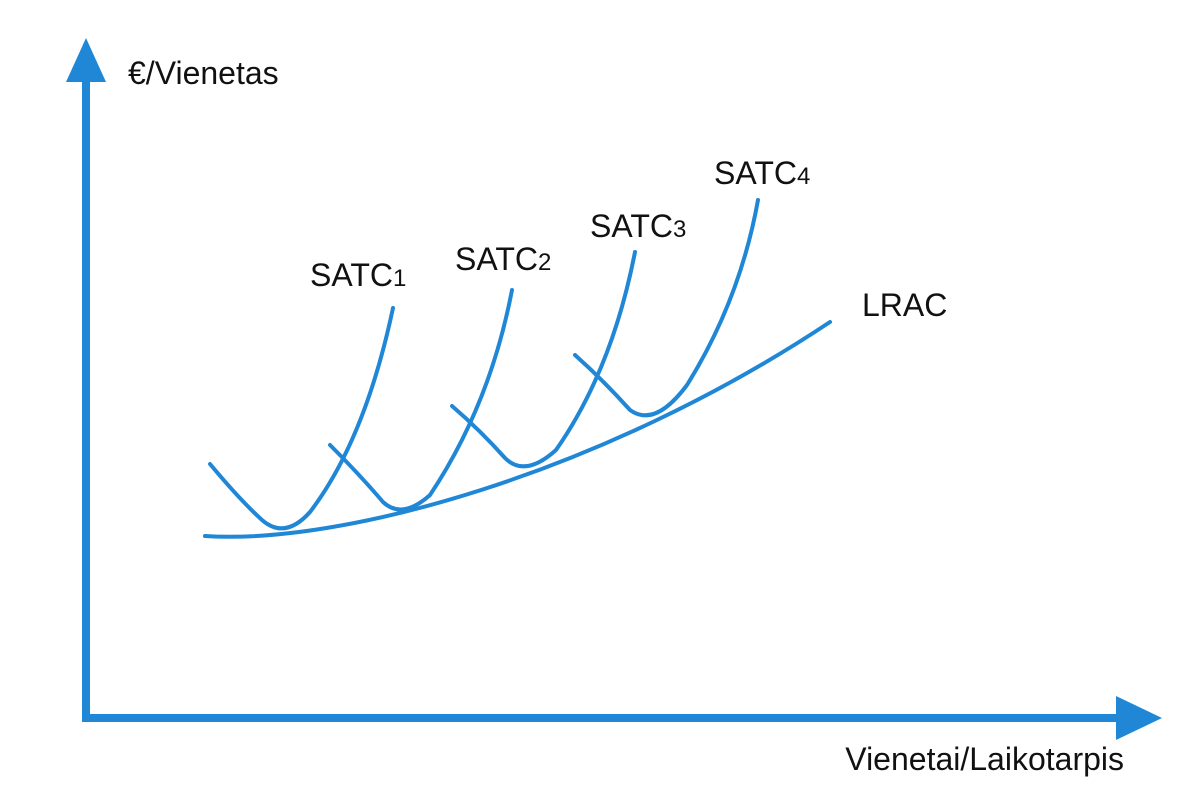  I want to click on satc4-label-main: SATC, so click(755, 173).